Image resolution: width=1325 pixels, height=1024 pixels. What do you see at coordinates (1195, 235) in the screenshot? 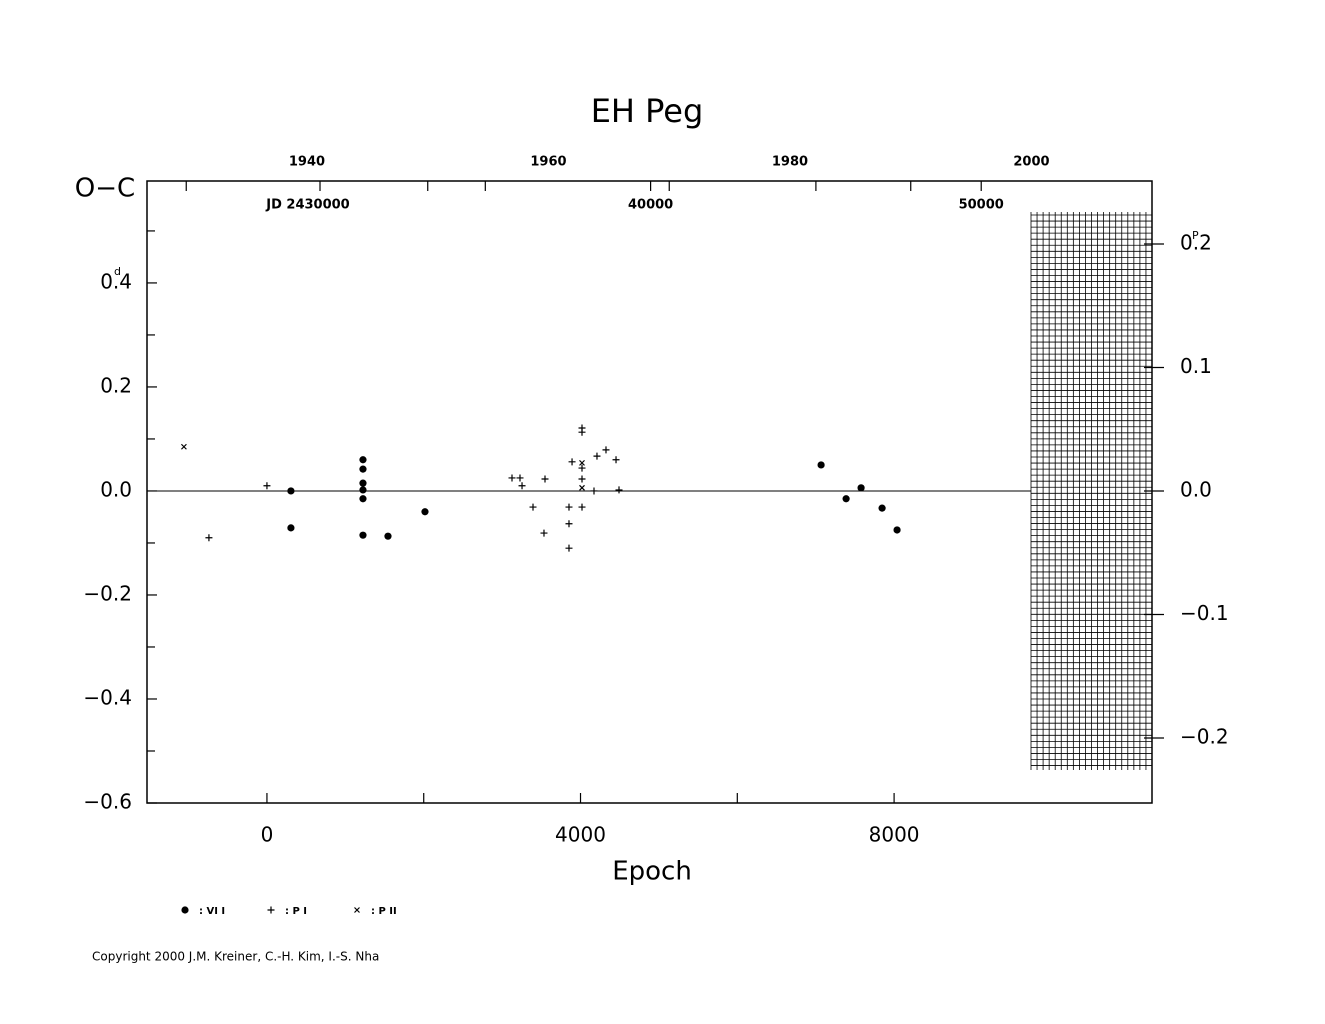
I see `y2-unit: P` at bounding box center [1195, 235].